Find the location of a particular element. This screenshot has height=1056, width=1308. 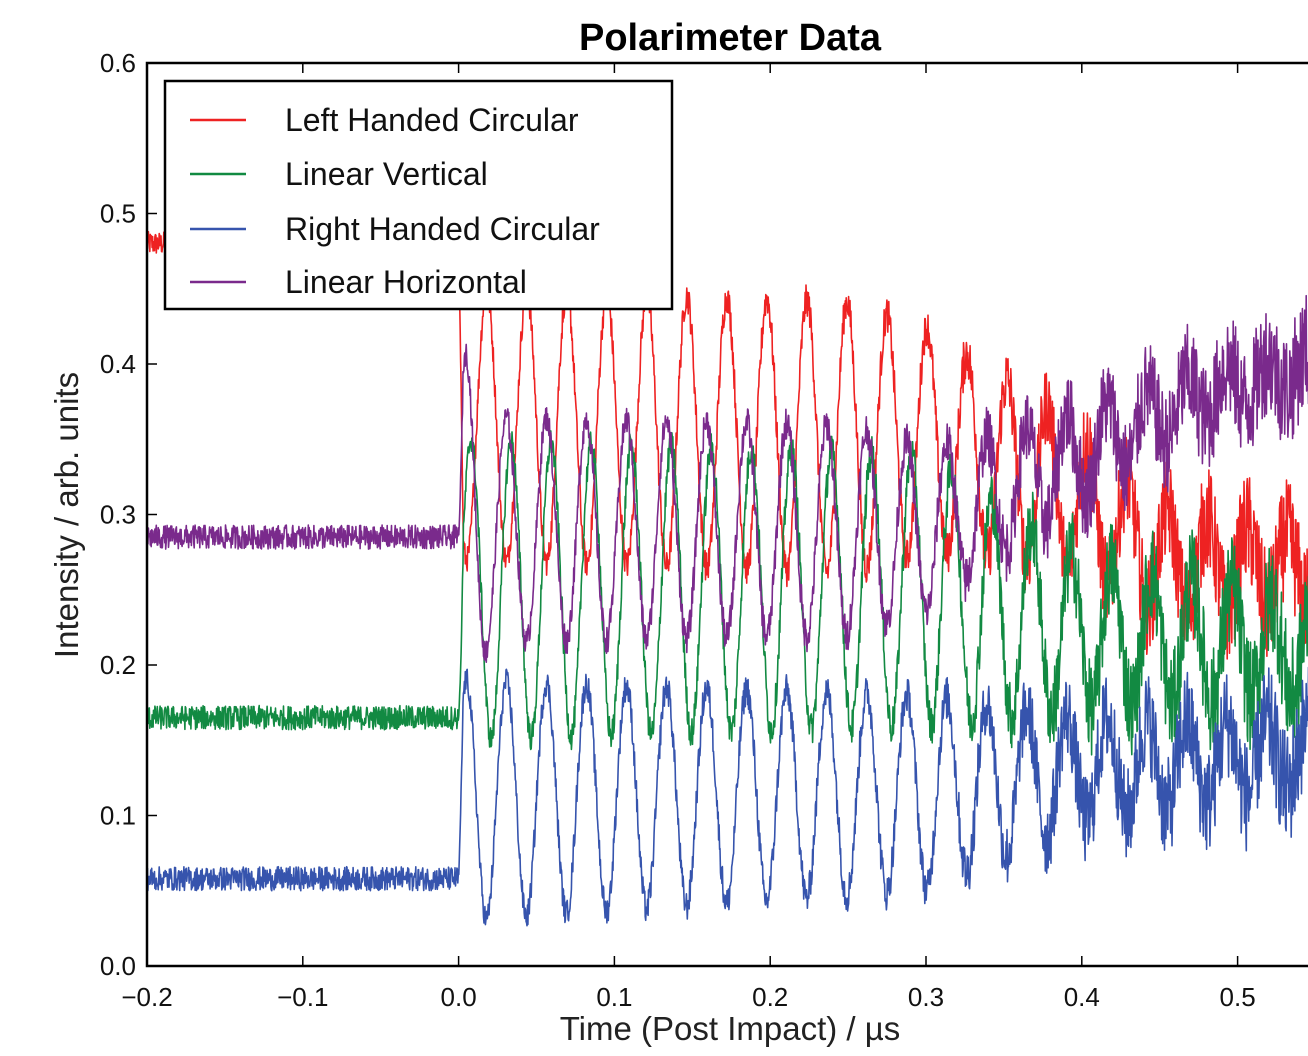

x-tick-label: 0.0 is located at coordinates (459, 997).